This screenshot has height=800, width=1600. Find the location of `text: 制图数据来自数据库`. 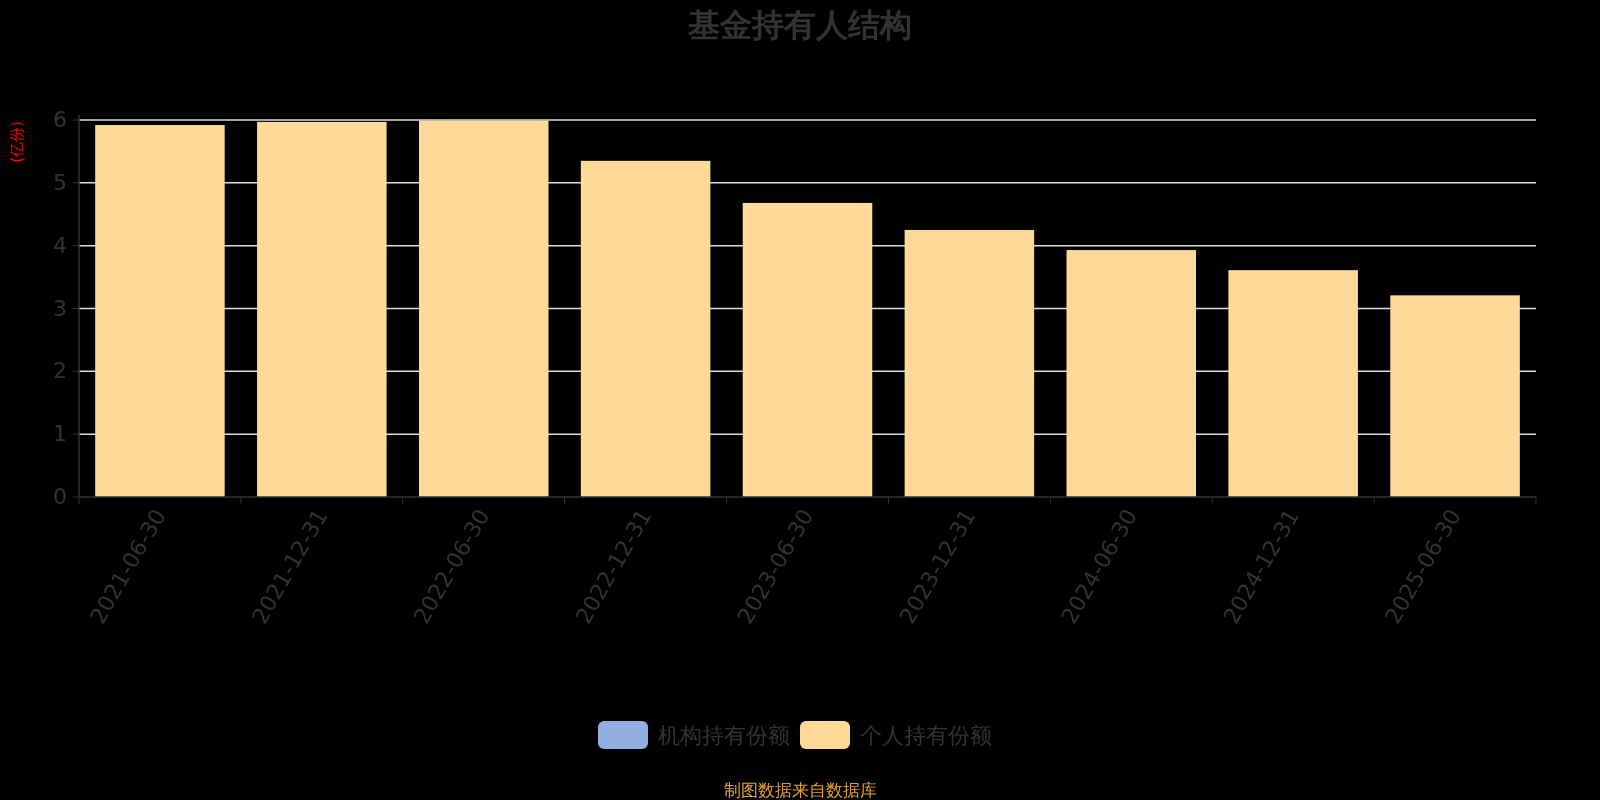

text: 制图数据来自数据库 is located at coordinates (800, 790).